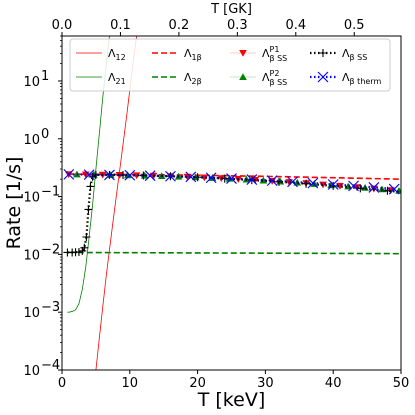 This screenshot has width=415, height=415. I want to click on y-tick-exponent: −3, so click(50, 307).